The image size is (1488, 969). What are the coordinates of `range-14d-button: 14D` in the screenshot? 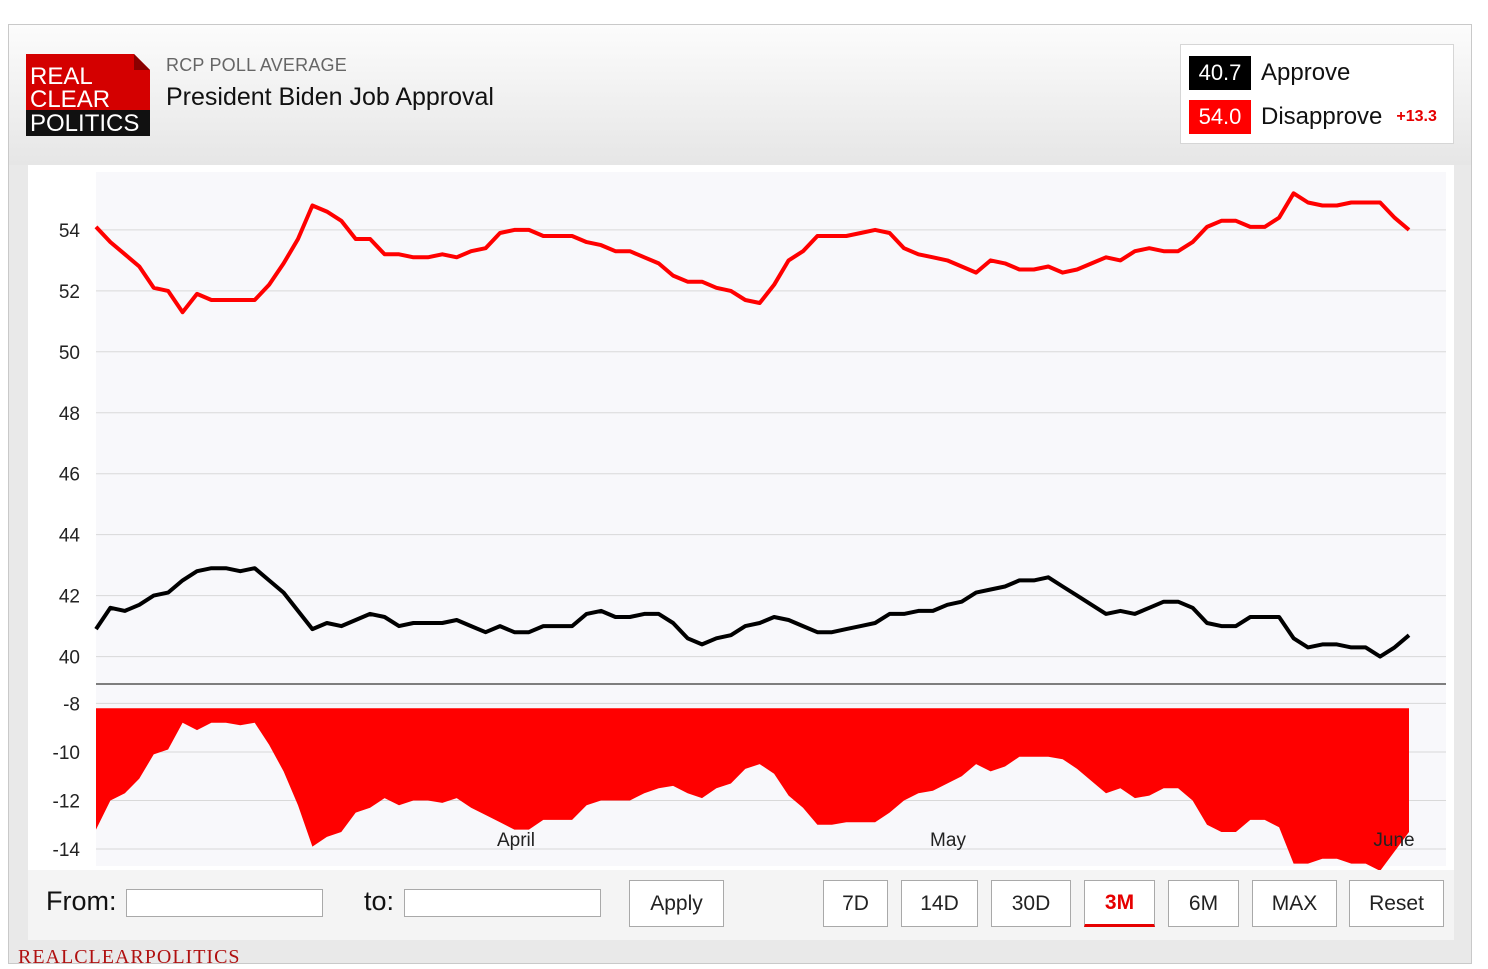 It's located at (939, 903).